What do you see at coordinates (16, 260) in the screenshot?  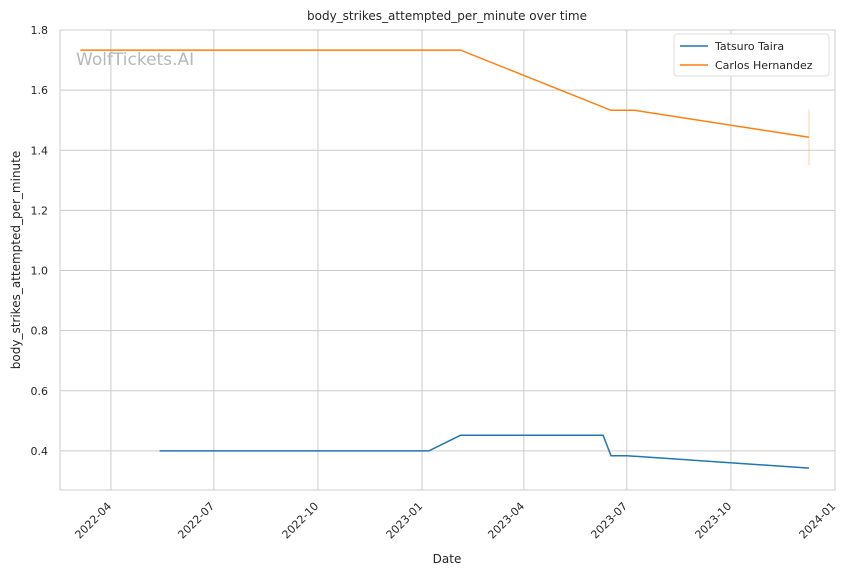 I see `y-axis-label: body_strikes_attempted_per_minute` at bounding box center [16, 260].